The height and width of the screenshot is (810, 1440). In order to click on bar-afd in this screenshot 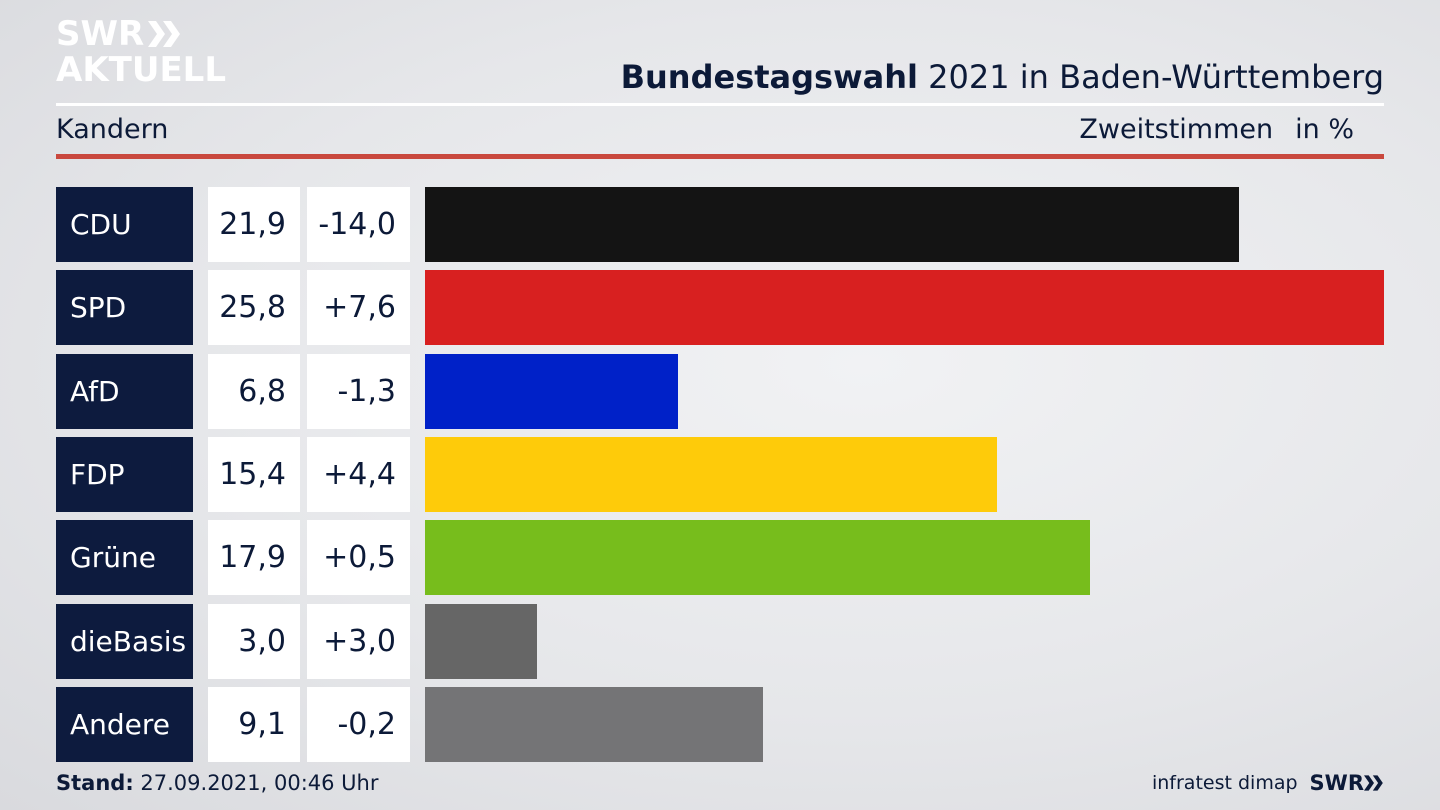, I will do `click(551, 391)`.